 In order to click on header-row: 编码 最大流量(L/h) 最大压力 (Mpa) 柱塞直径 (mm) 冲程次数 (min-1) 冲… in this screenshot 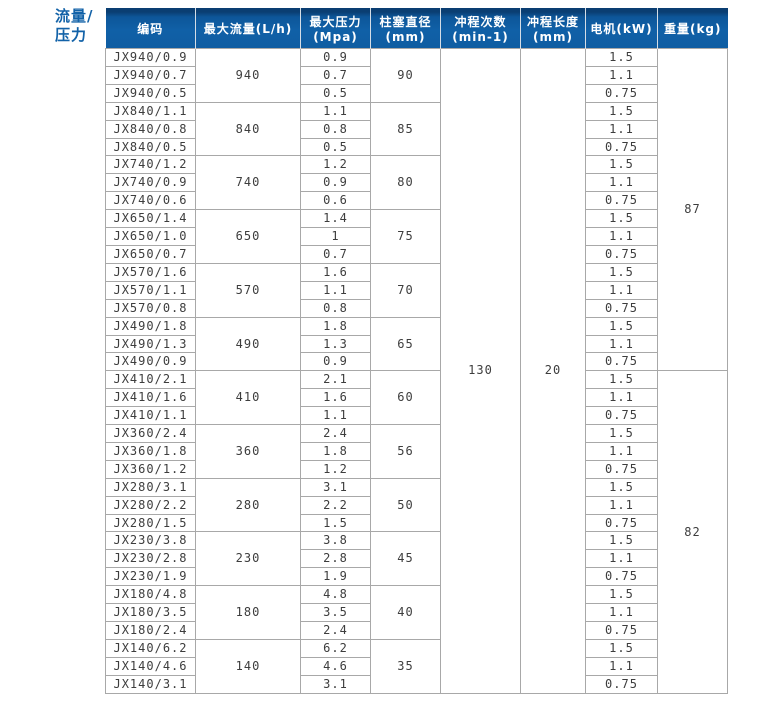, I will do `click(416, 28)`.